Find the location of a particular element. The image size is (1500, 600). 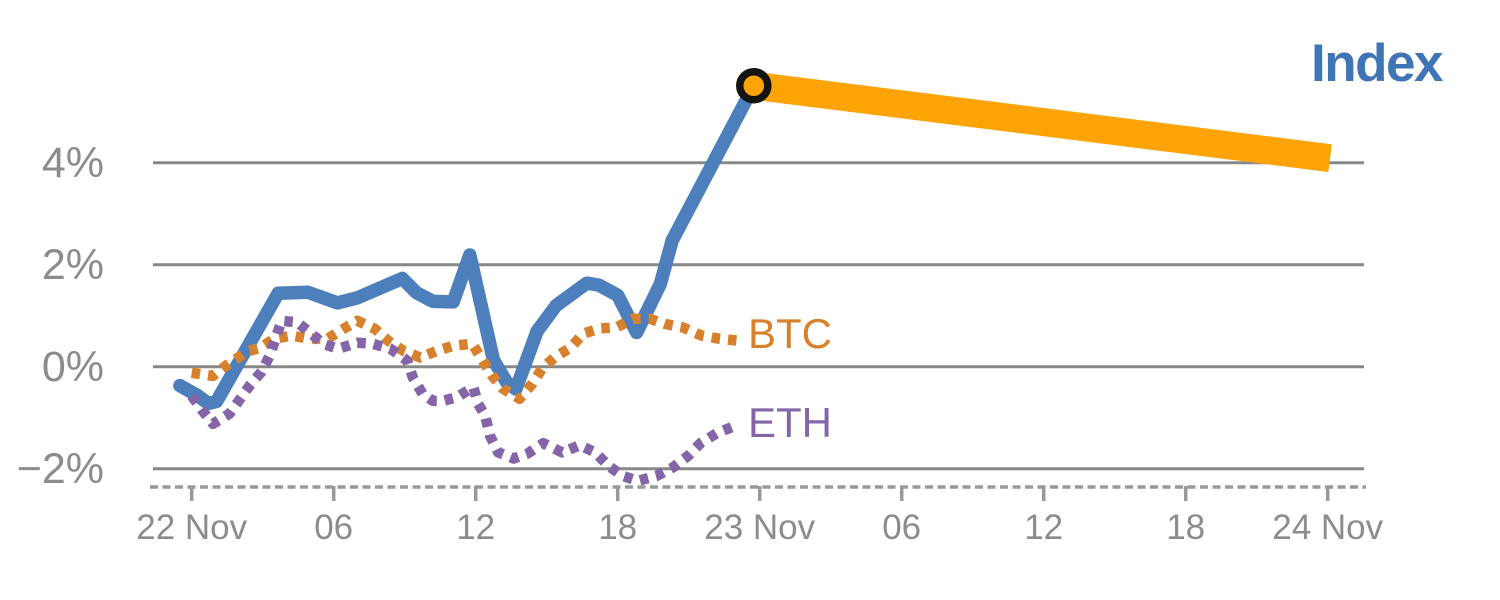

x-tick-label-18a: 18 is located at coordinates (618, 527).